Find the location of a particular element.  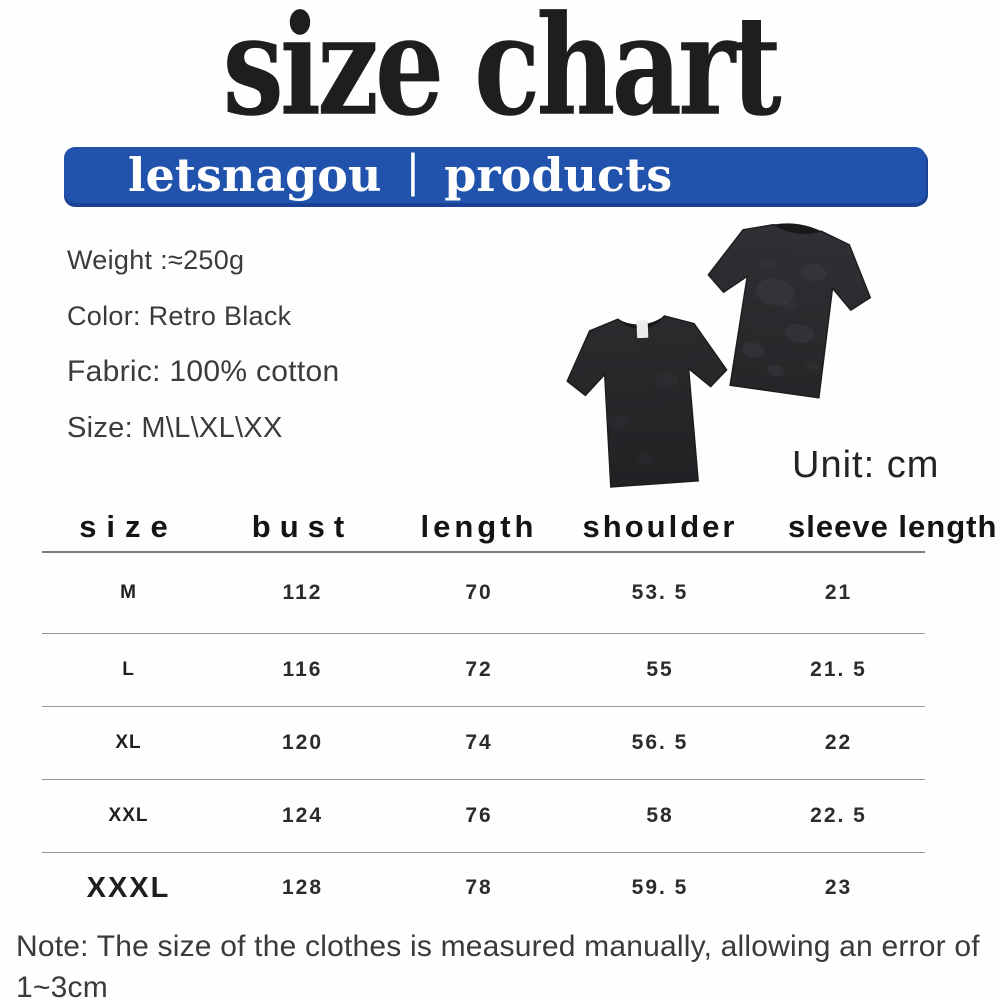

cell-length: 76 is located at coordinates (479, 815).